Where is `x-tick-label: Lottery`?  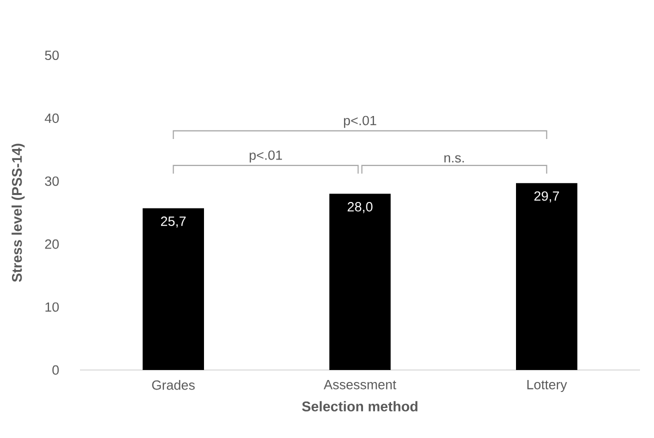
x-tick-label: Lottery is located at coordinates (547, 386).